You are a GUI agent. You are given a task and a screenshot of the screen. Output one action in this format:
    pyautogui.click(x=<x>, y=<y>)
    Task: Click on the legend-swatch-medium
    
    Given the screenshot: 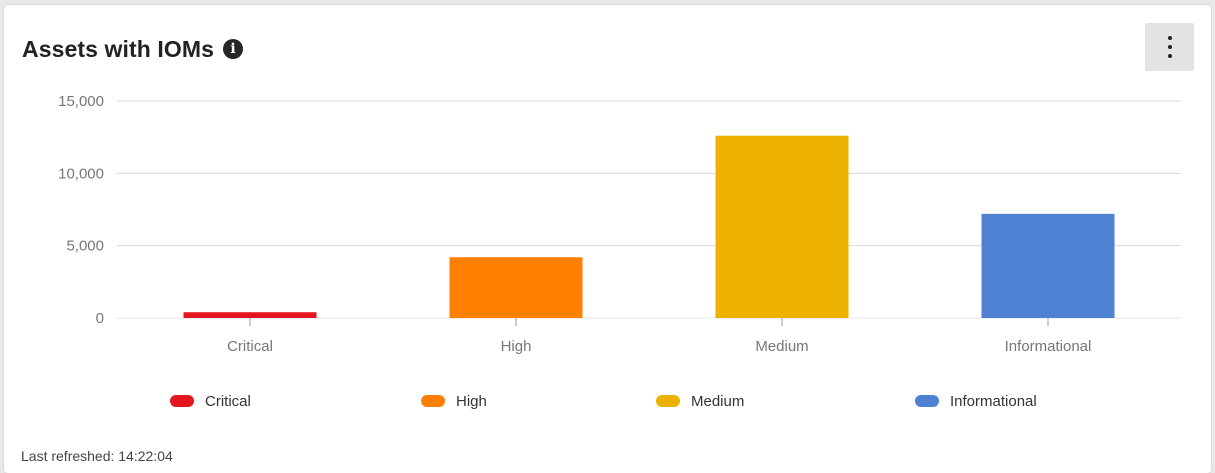 What is the action you would take?
    pyautogui.click(x=668, y=401)
    